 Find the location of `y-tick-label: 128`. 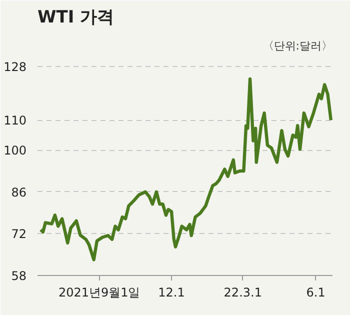

y-tick-label: 128 is located at coordinates (15, 67).